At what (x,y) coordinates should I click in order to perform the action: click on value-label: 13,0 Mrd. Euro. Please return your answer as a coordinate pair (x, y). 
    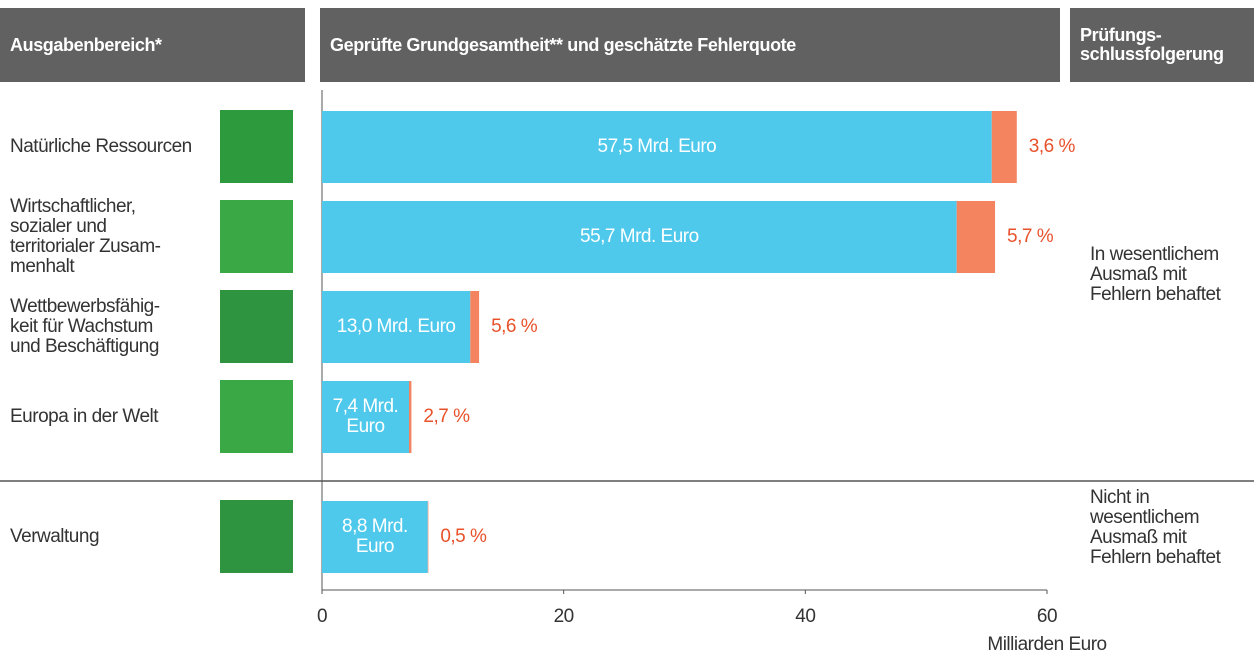
    Looking at the image, I should click on (396, 326).